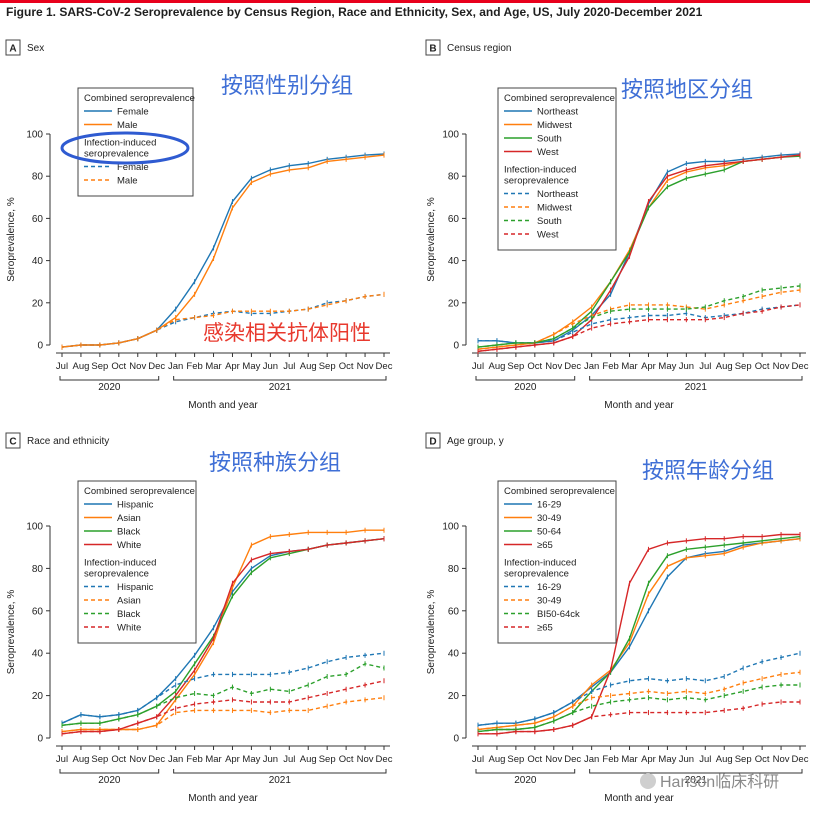 Image resolution: width=839 pixels, height=813 pixels. Describe the element at coordinates (610, 759) in the screenshot. I see `x-tick-label: Feb` at that location.